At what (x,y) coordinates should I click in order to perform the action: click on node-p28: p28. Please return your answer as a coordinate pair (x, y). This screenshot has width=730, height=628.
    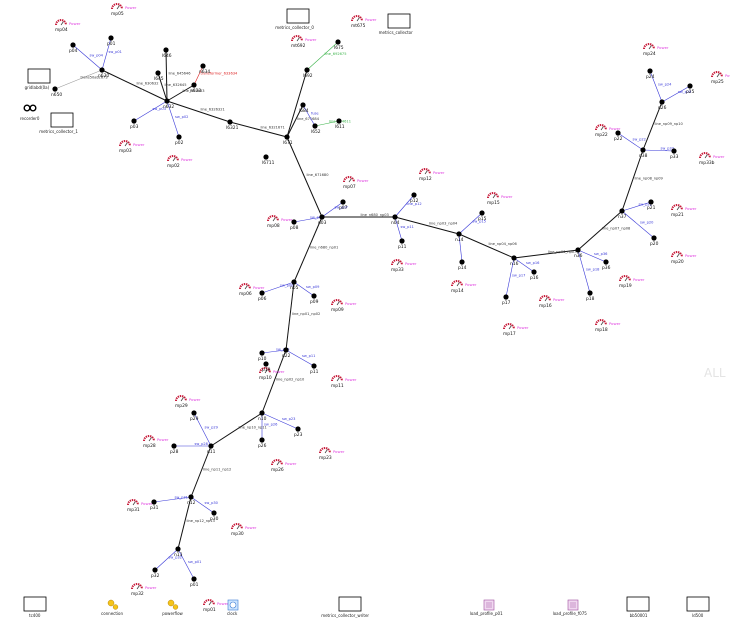
    Looking at the image, I should click on (174, 449).